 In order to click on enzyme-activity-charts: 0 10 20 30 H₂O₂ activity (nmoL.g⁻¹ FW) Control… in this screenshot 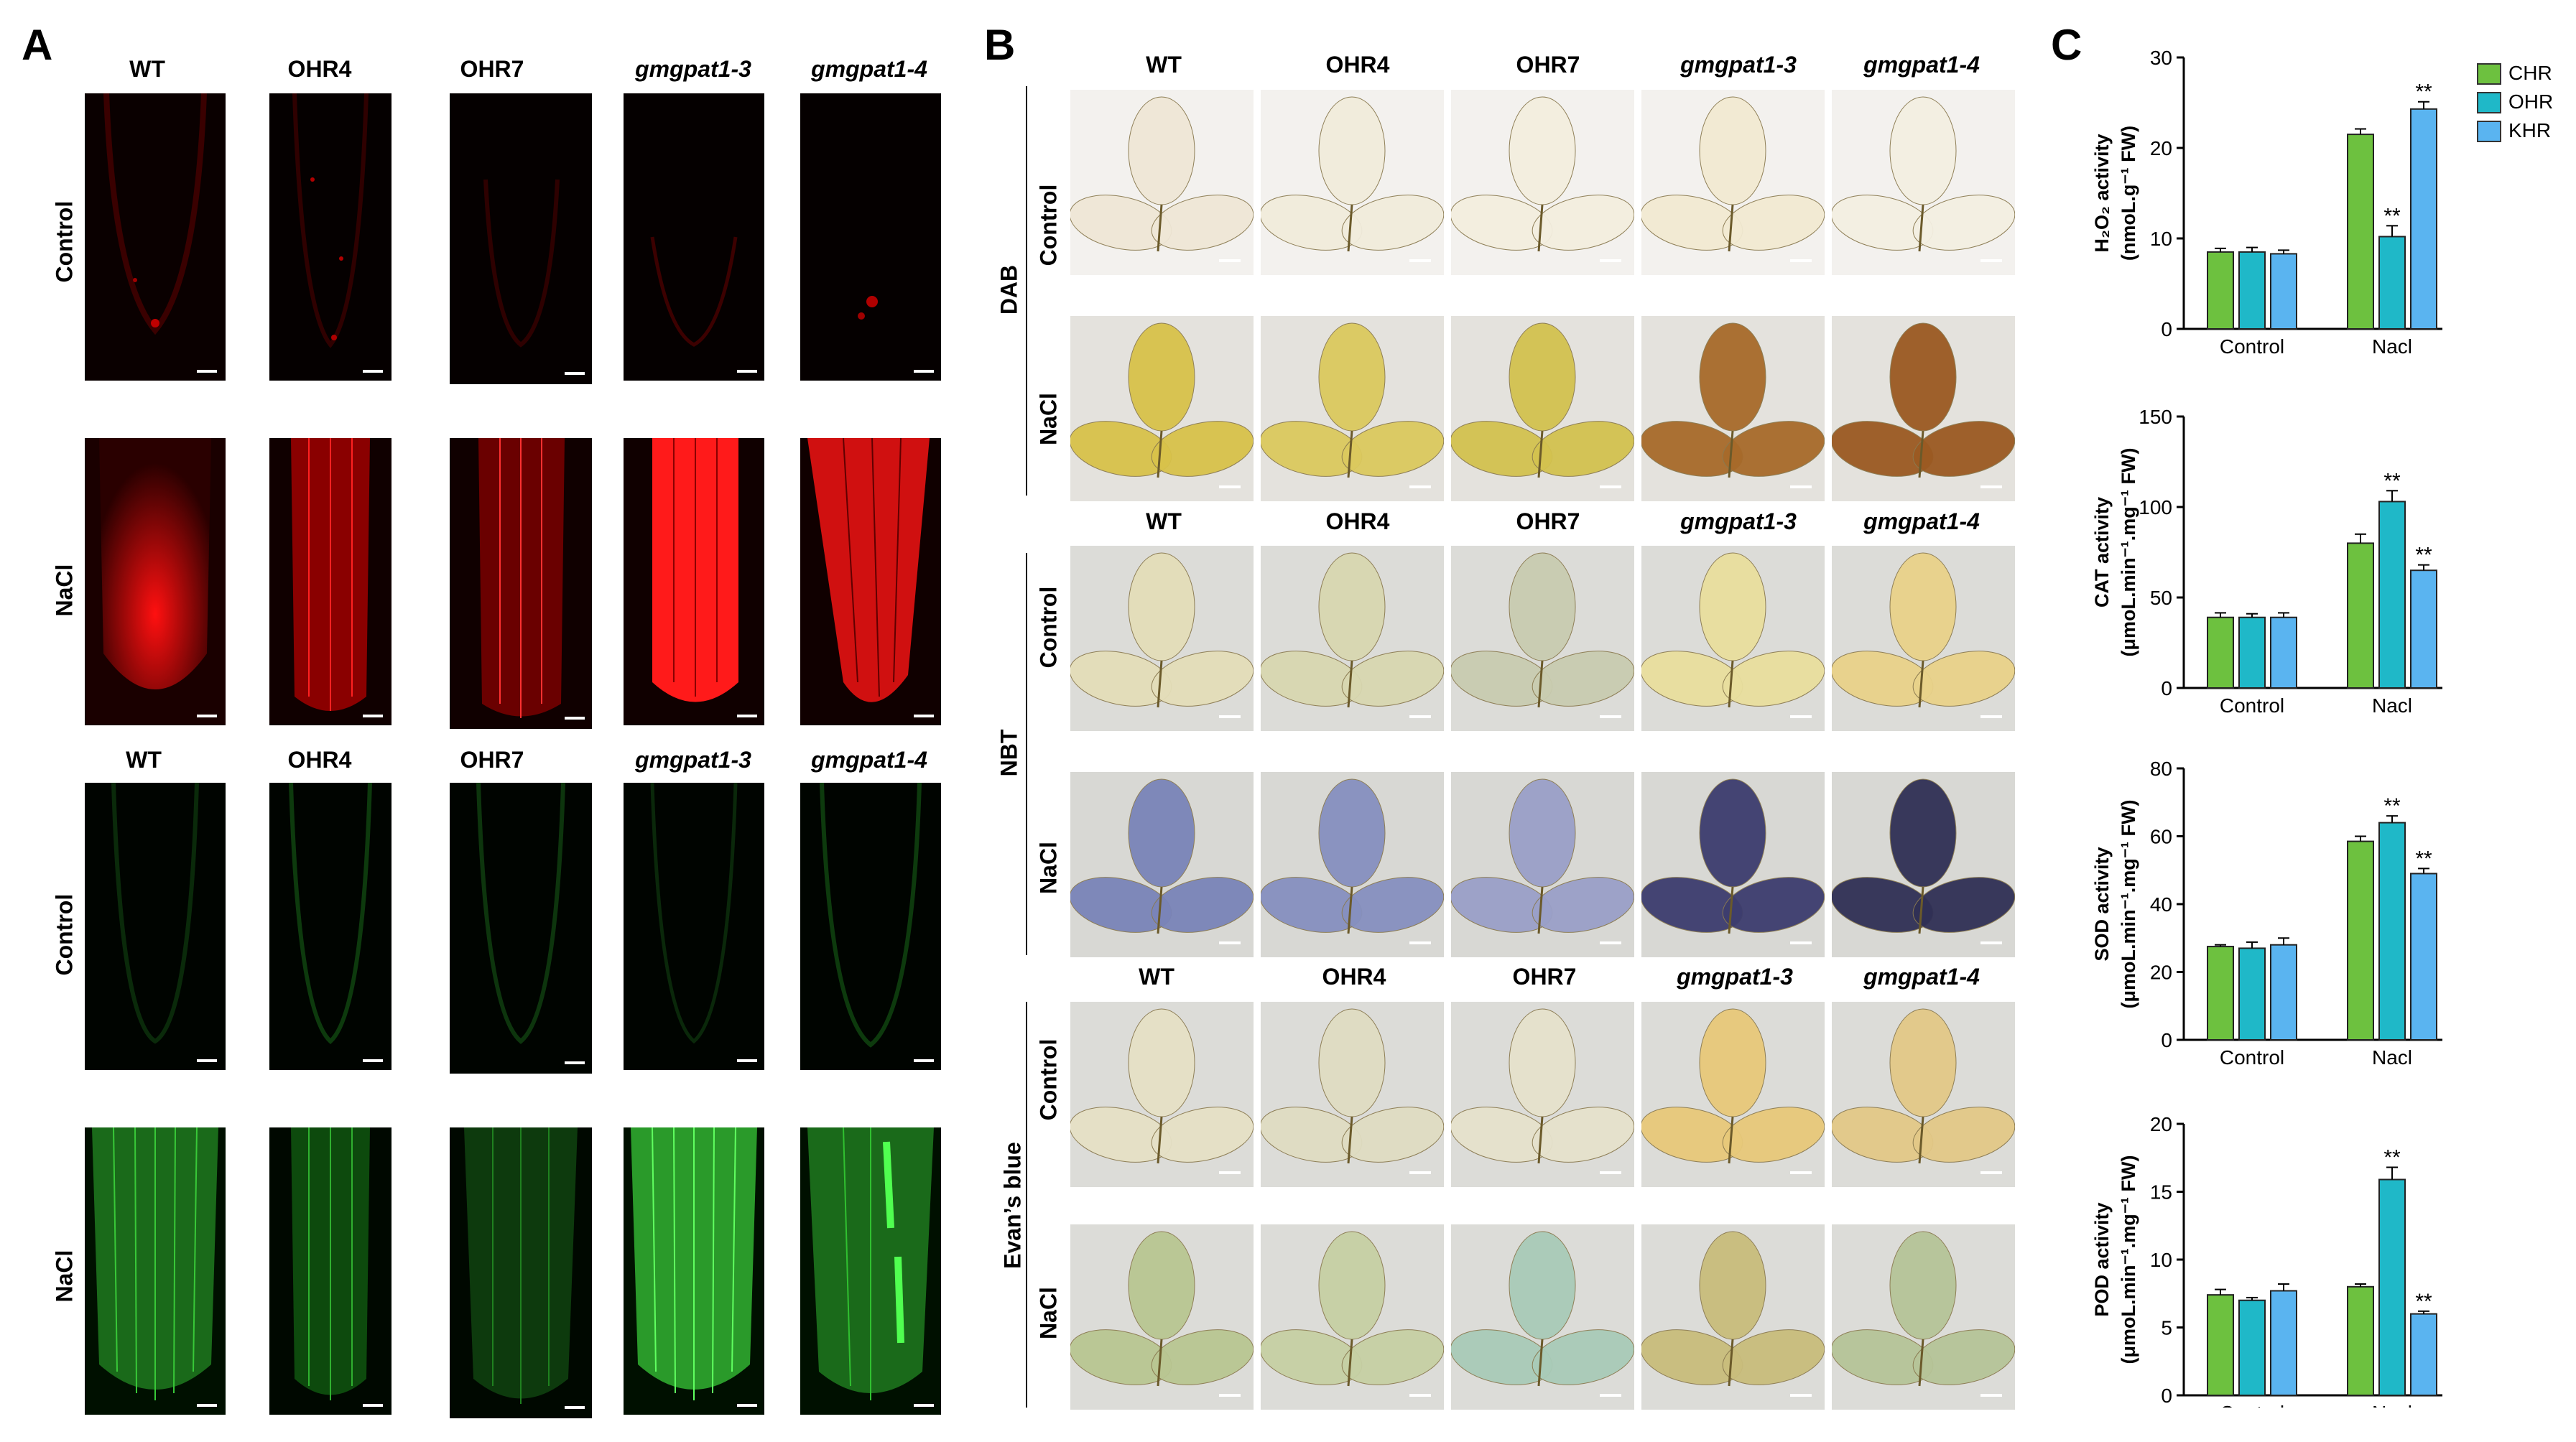, I will do `click(2266, 727)`.